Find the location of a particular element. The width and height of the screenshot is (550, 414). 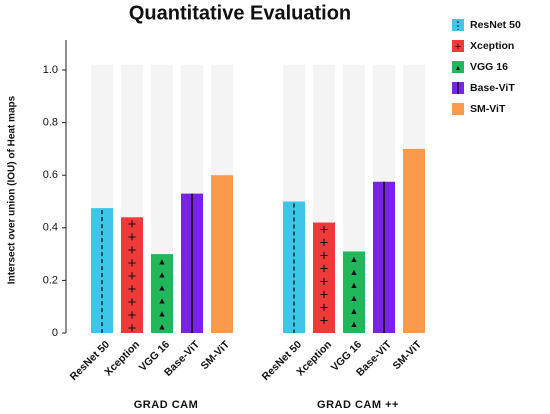

y-tick-label: 0.8 is located at coordinates (50, 123).